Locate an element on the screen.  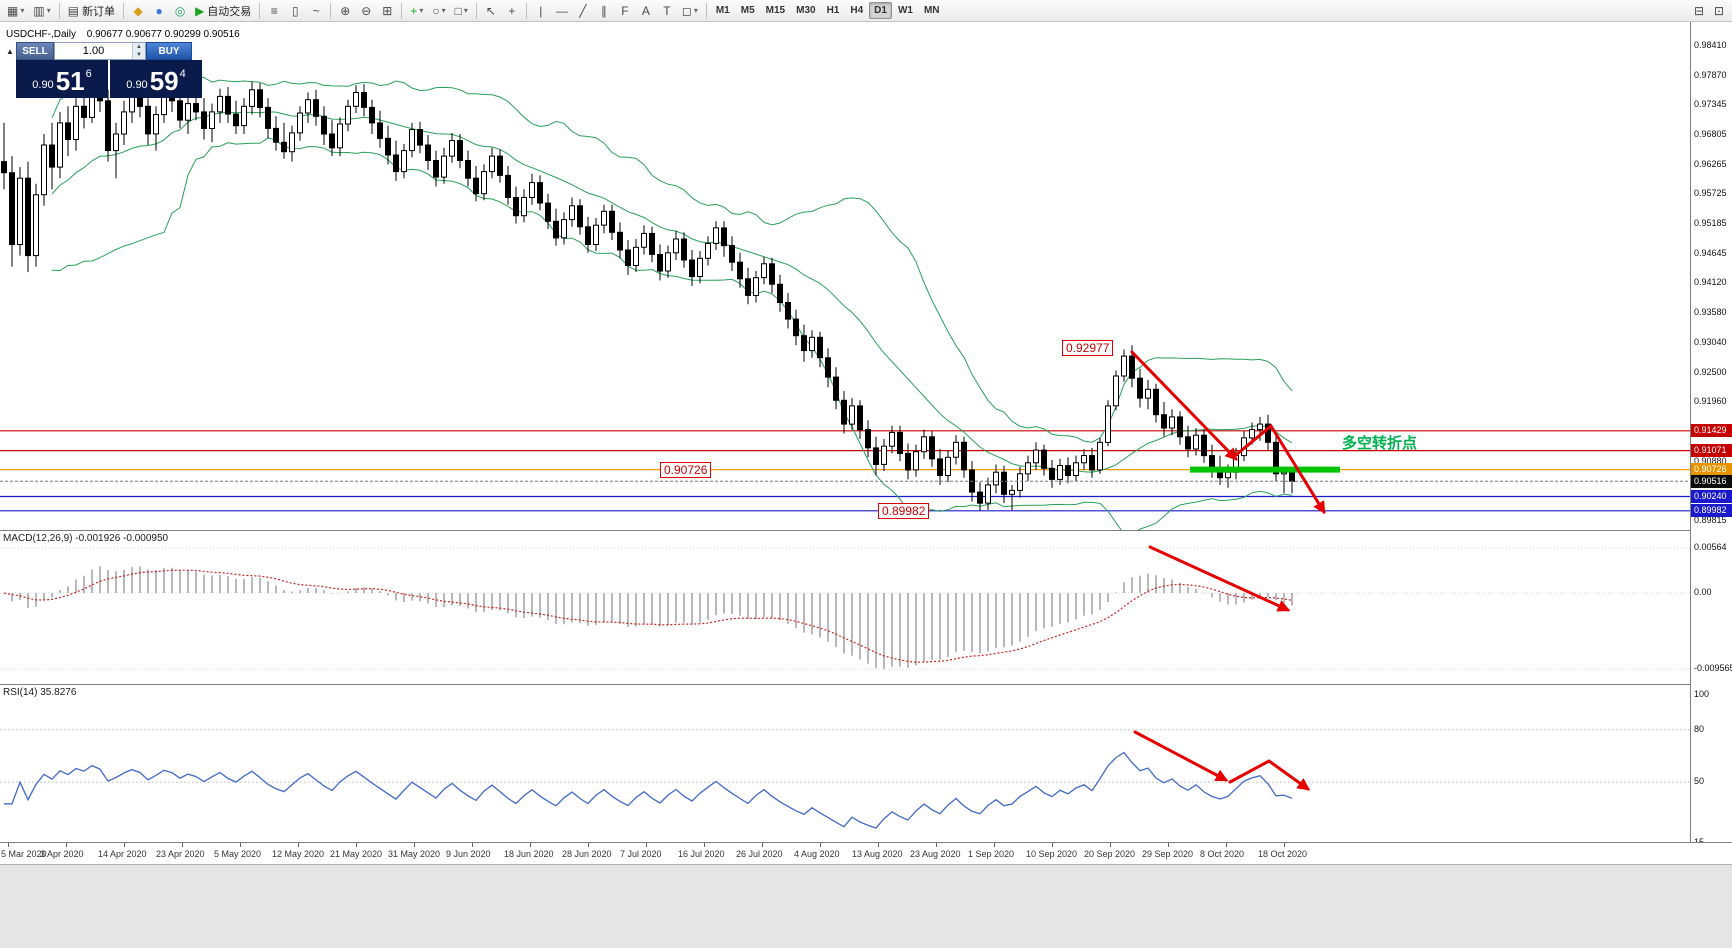
price-tick: 0.97870 is located at coordinates (1710, 75).